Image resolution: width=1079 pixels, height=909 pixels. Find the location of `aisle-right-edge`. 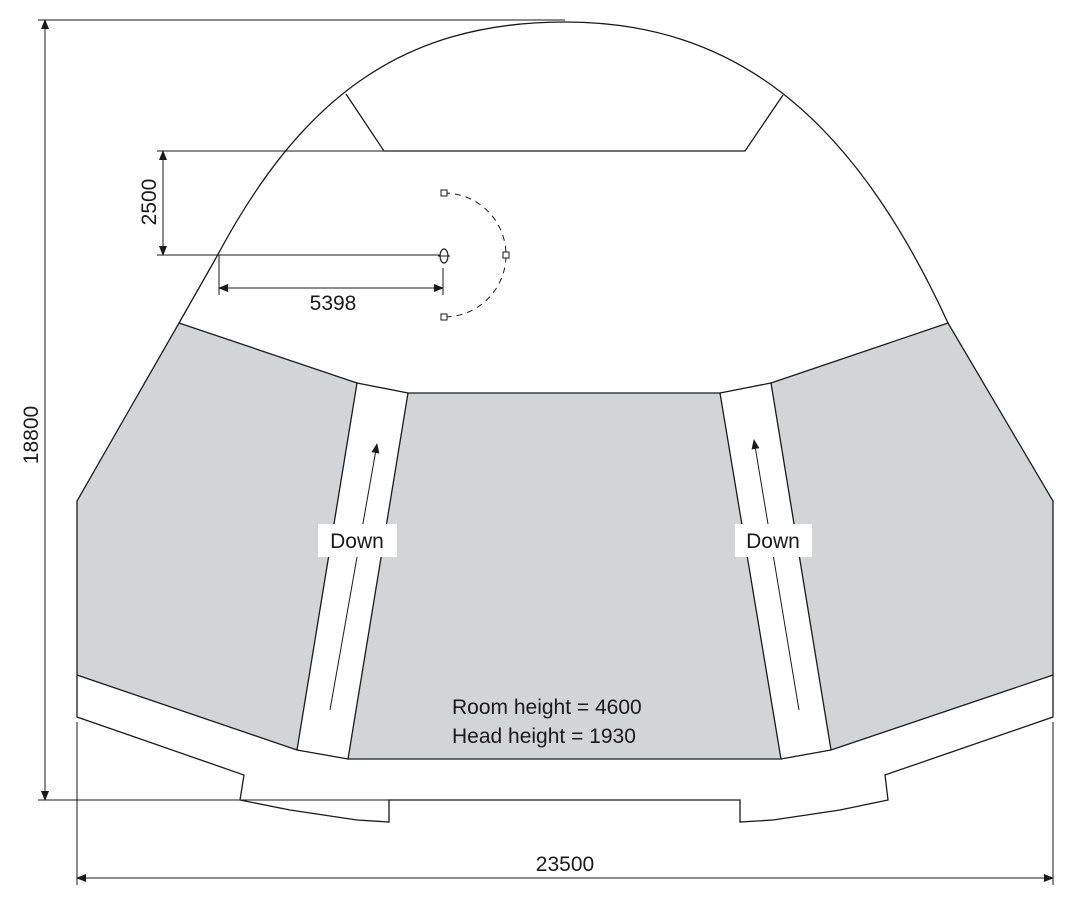

aisle-right-edge is located at coordinates (745, 388).